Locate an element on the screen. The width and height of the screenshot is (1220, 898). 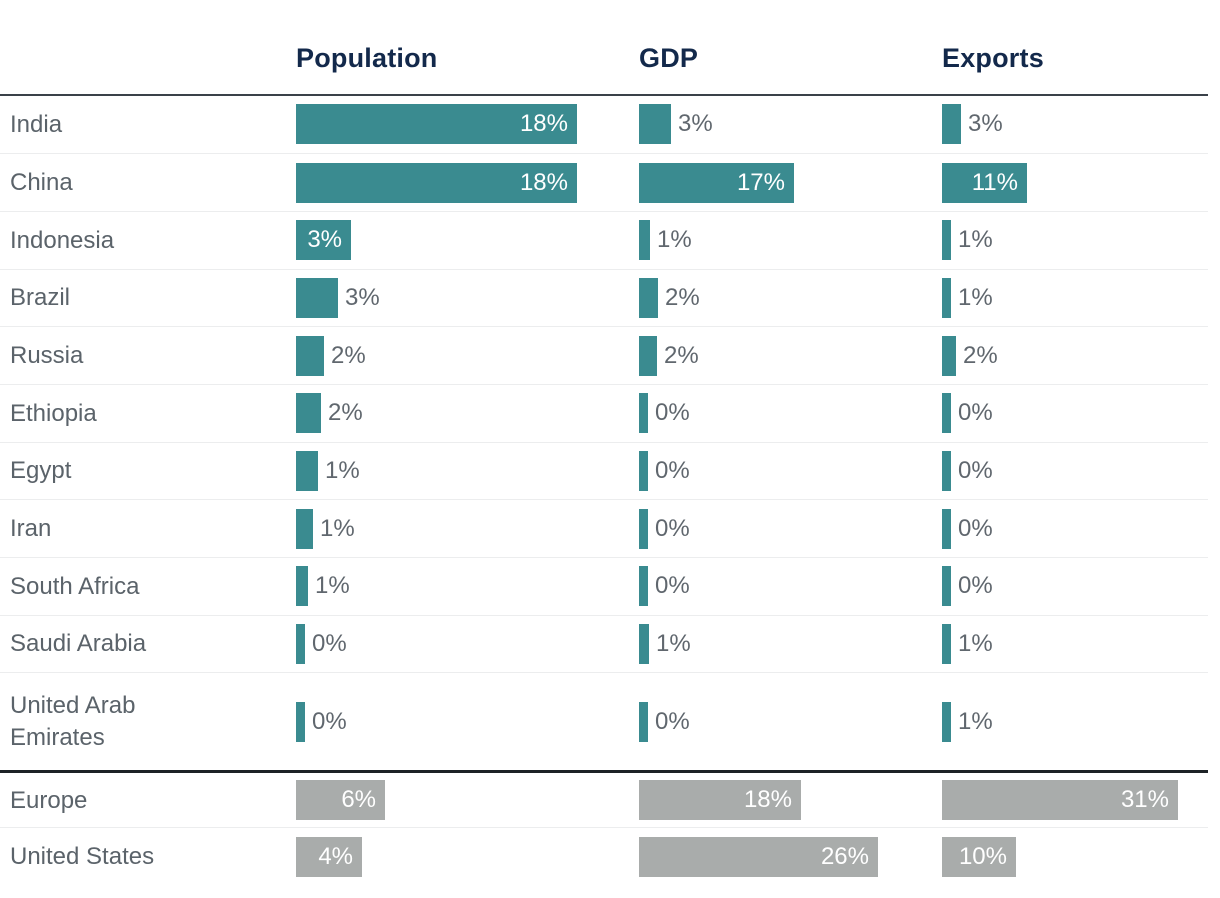
table-row: China 18% 17% 11% is located at coordinates (604, 182).